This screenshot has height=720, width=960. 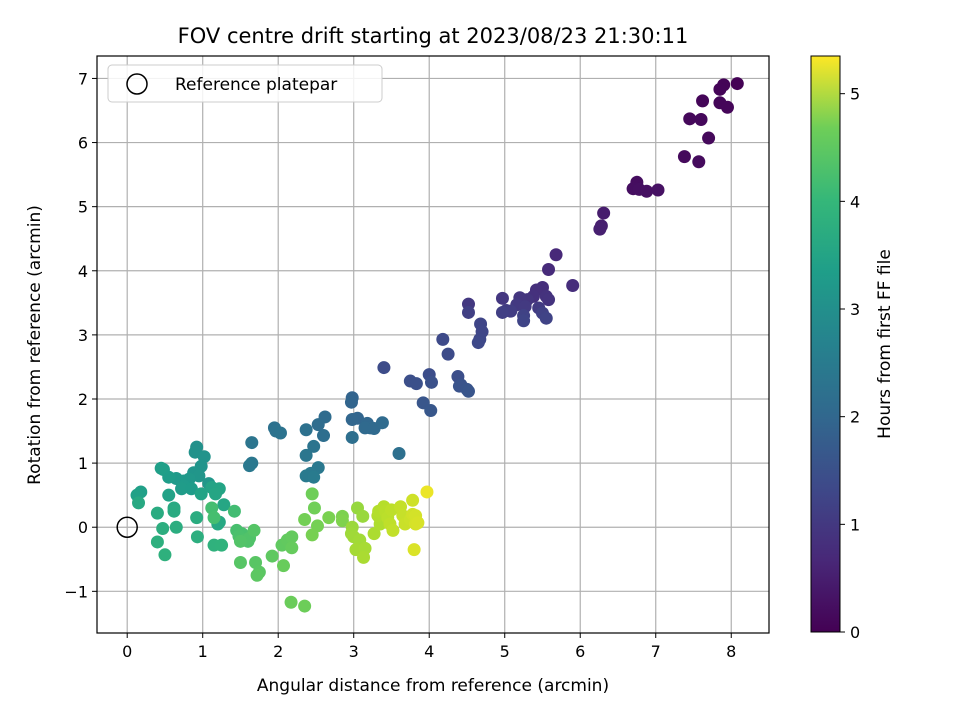 I want to click on x-tick-label: 7, so click(x=656, y=651).